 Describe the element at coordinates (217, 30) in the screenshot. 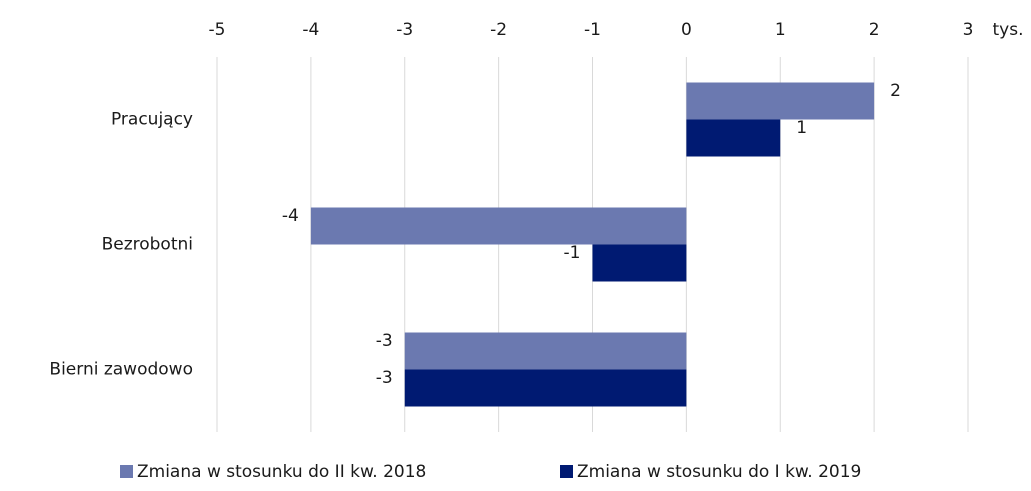

I see `x-tick-label: -5` at that location.